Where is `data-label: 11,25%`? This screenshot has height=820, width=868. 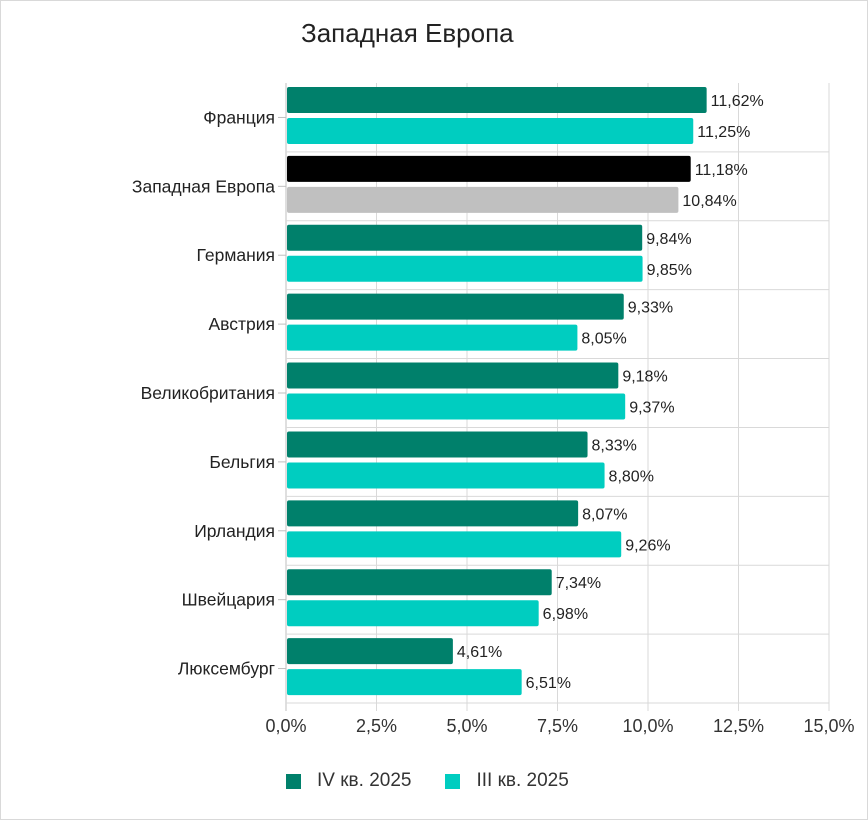
data-label: 11,25% is located at coordinates (723, 132).